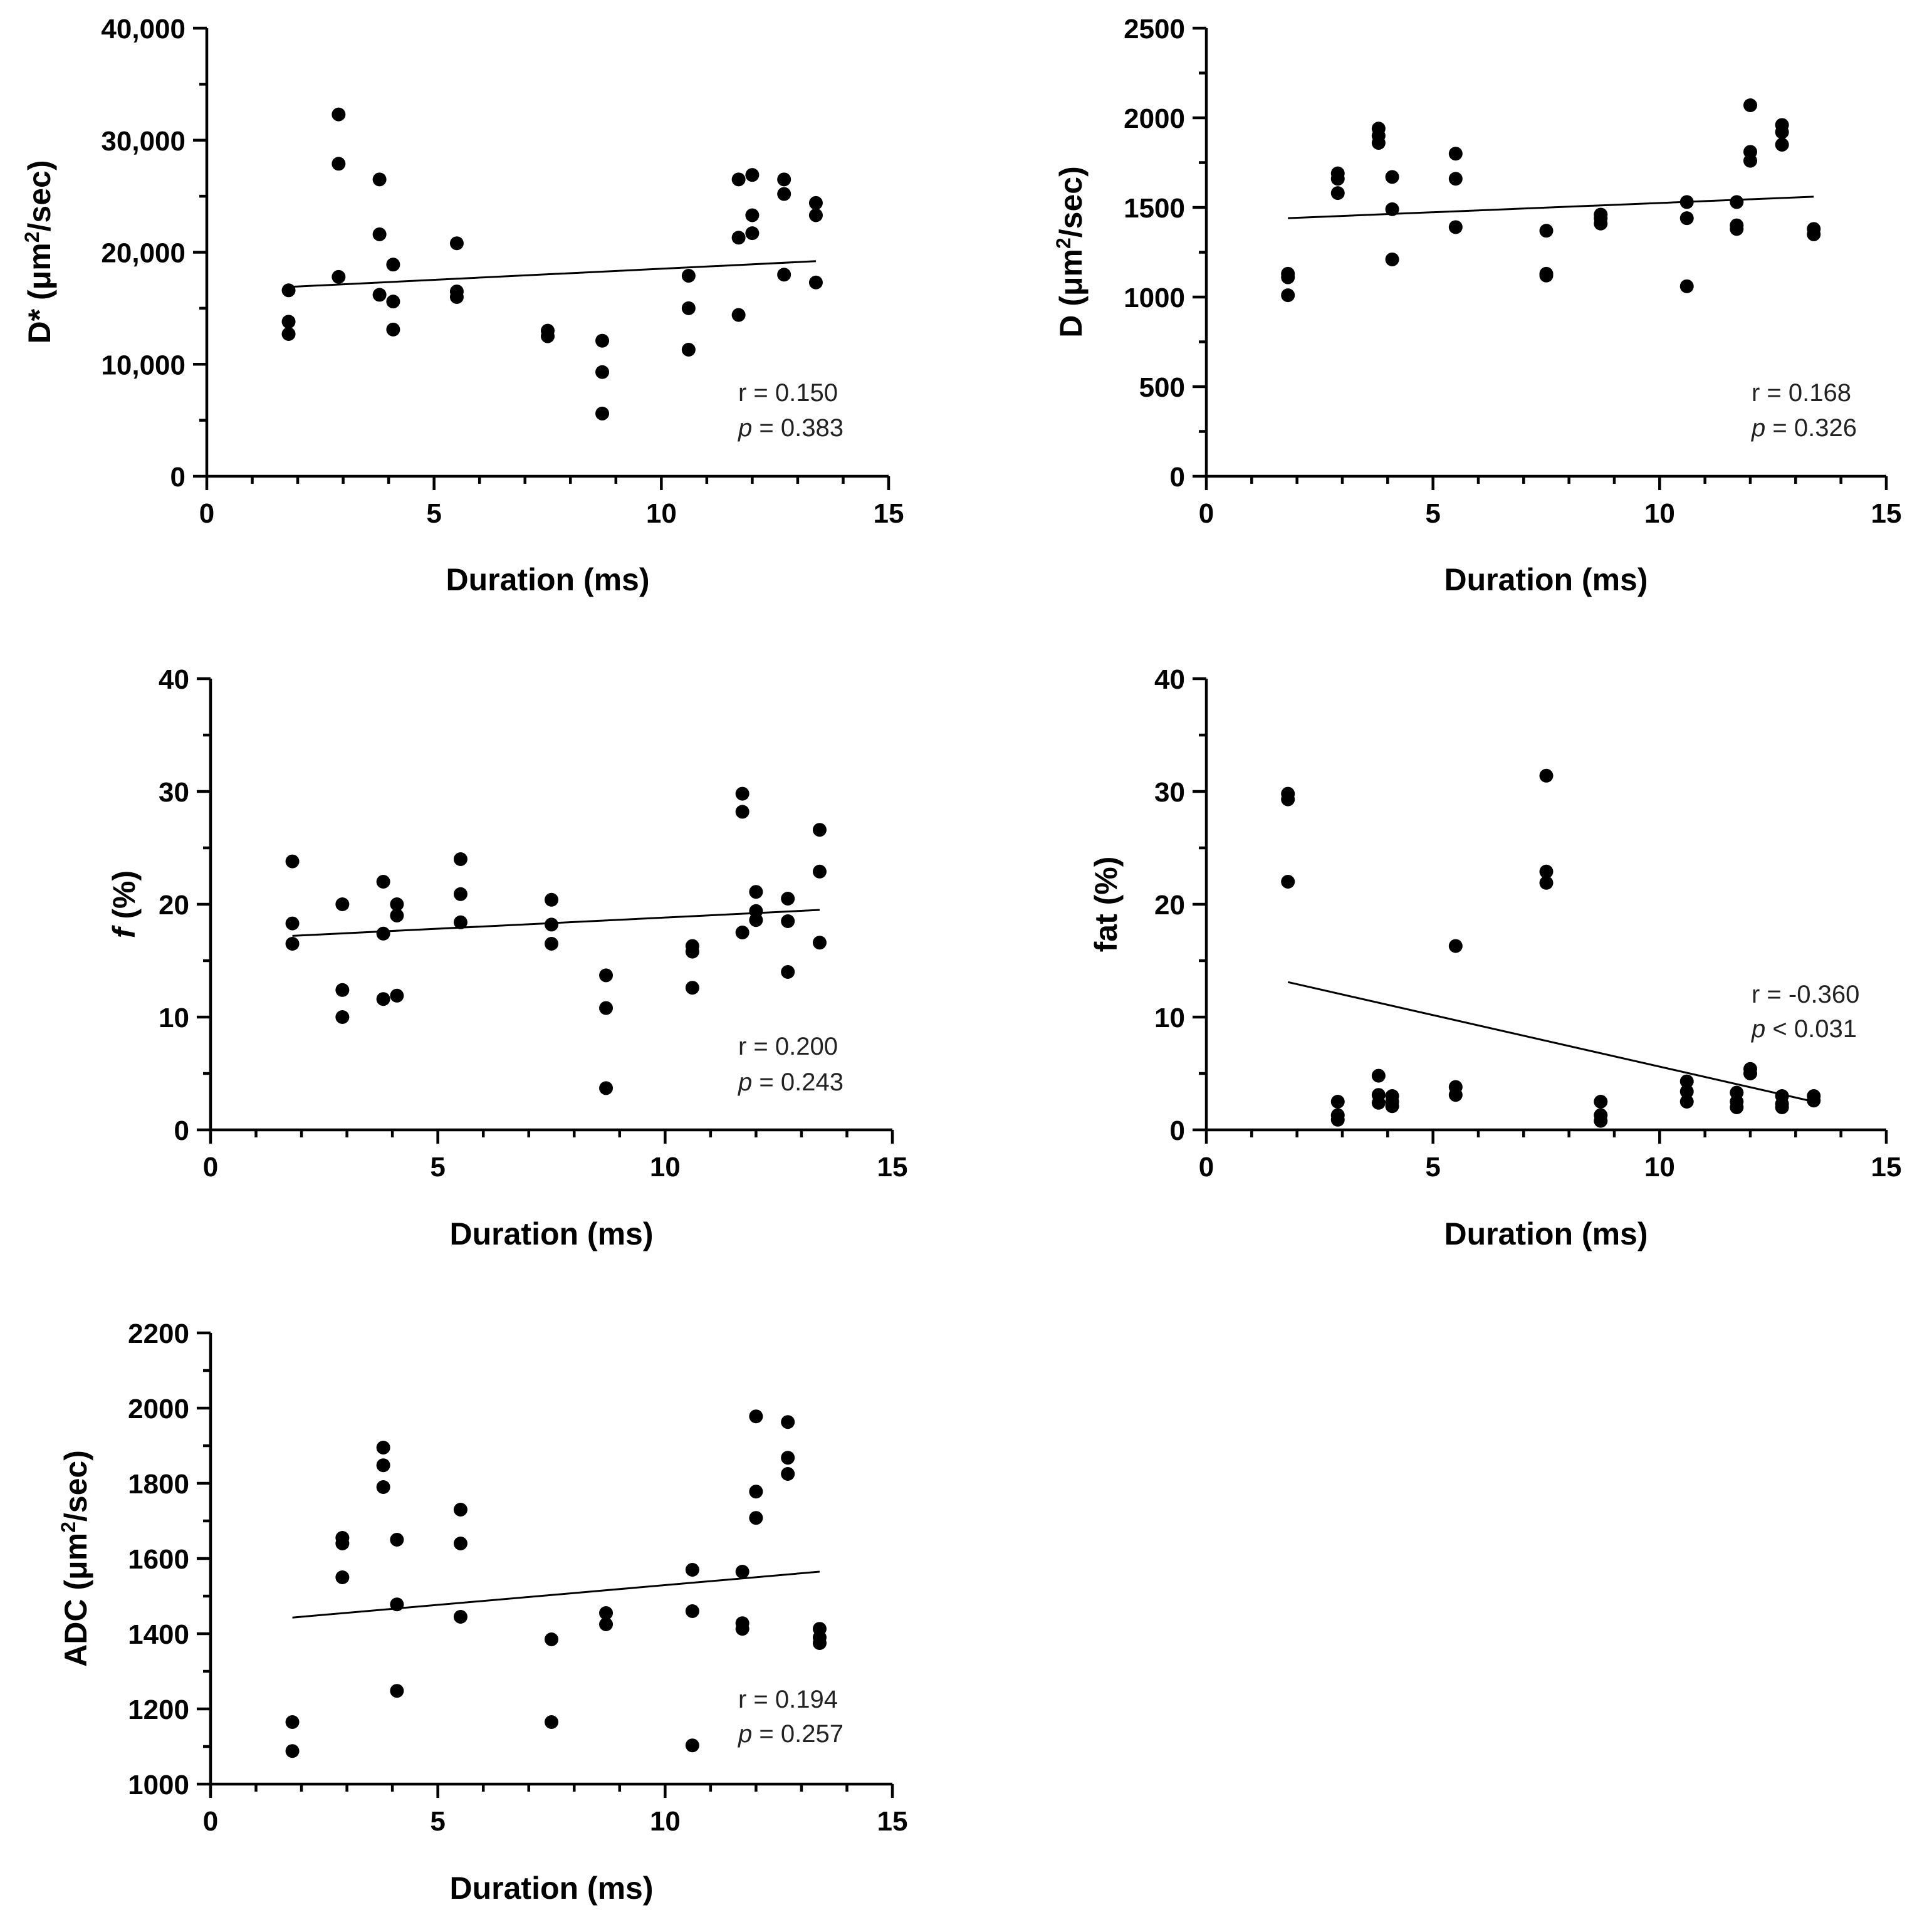 This screenshot has width=1922, height=1932. Describe the element at coordinates (1154, 298) in the screenshot. I see `y-tick-label: 1000` at that location.